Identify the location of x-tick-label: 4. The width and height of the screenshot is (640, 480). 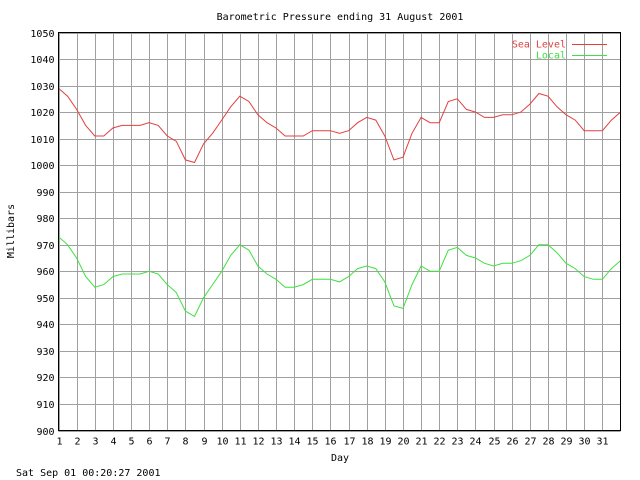
(113, 442).